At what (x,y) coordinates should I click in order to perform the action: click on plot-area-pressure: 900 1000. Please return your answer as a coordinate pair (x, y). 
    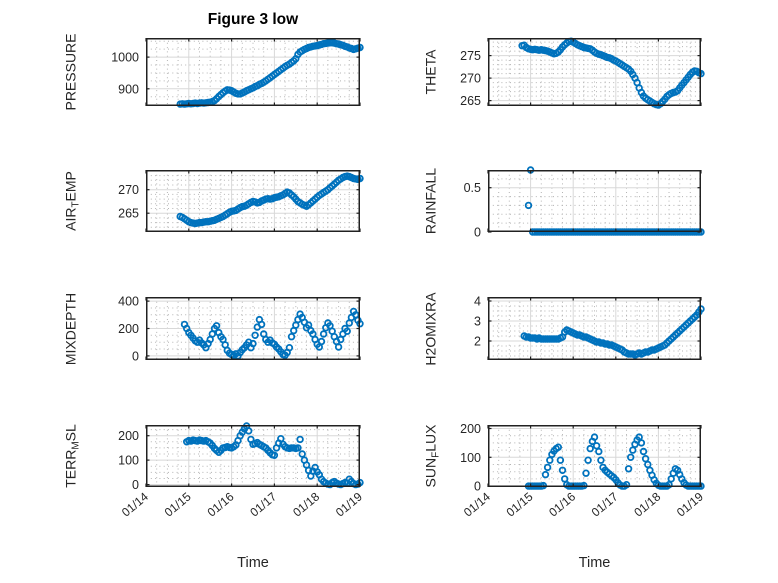
    Looking at the image, I should click on (237, 73).